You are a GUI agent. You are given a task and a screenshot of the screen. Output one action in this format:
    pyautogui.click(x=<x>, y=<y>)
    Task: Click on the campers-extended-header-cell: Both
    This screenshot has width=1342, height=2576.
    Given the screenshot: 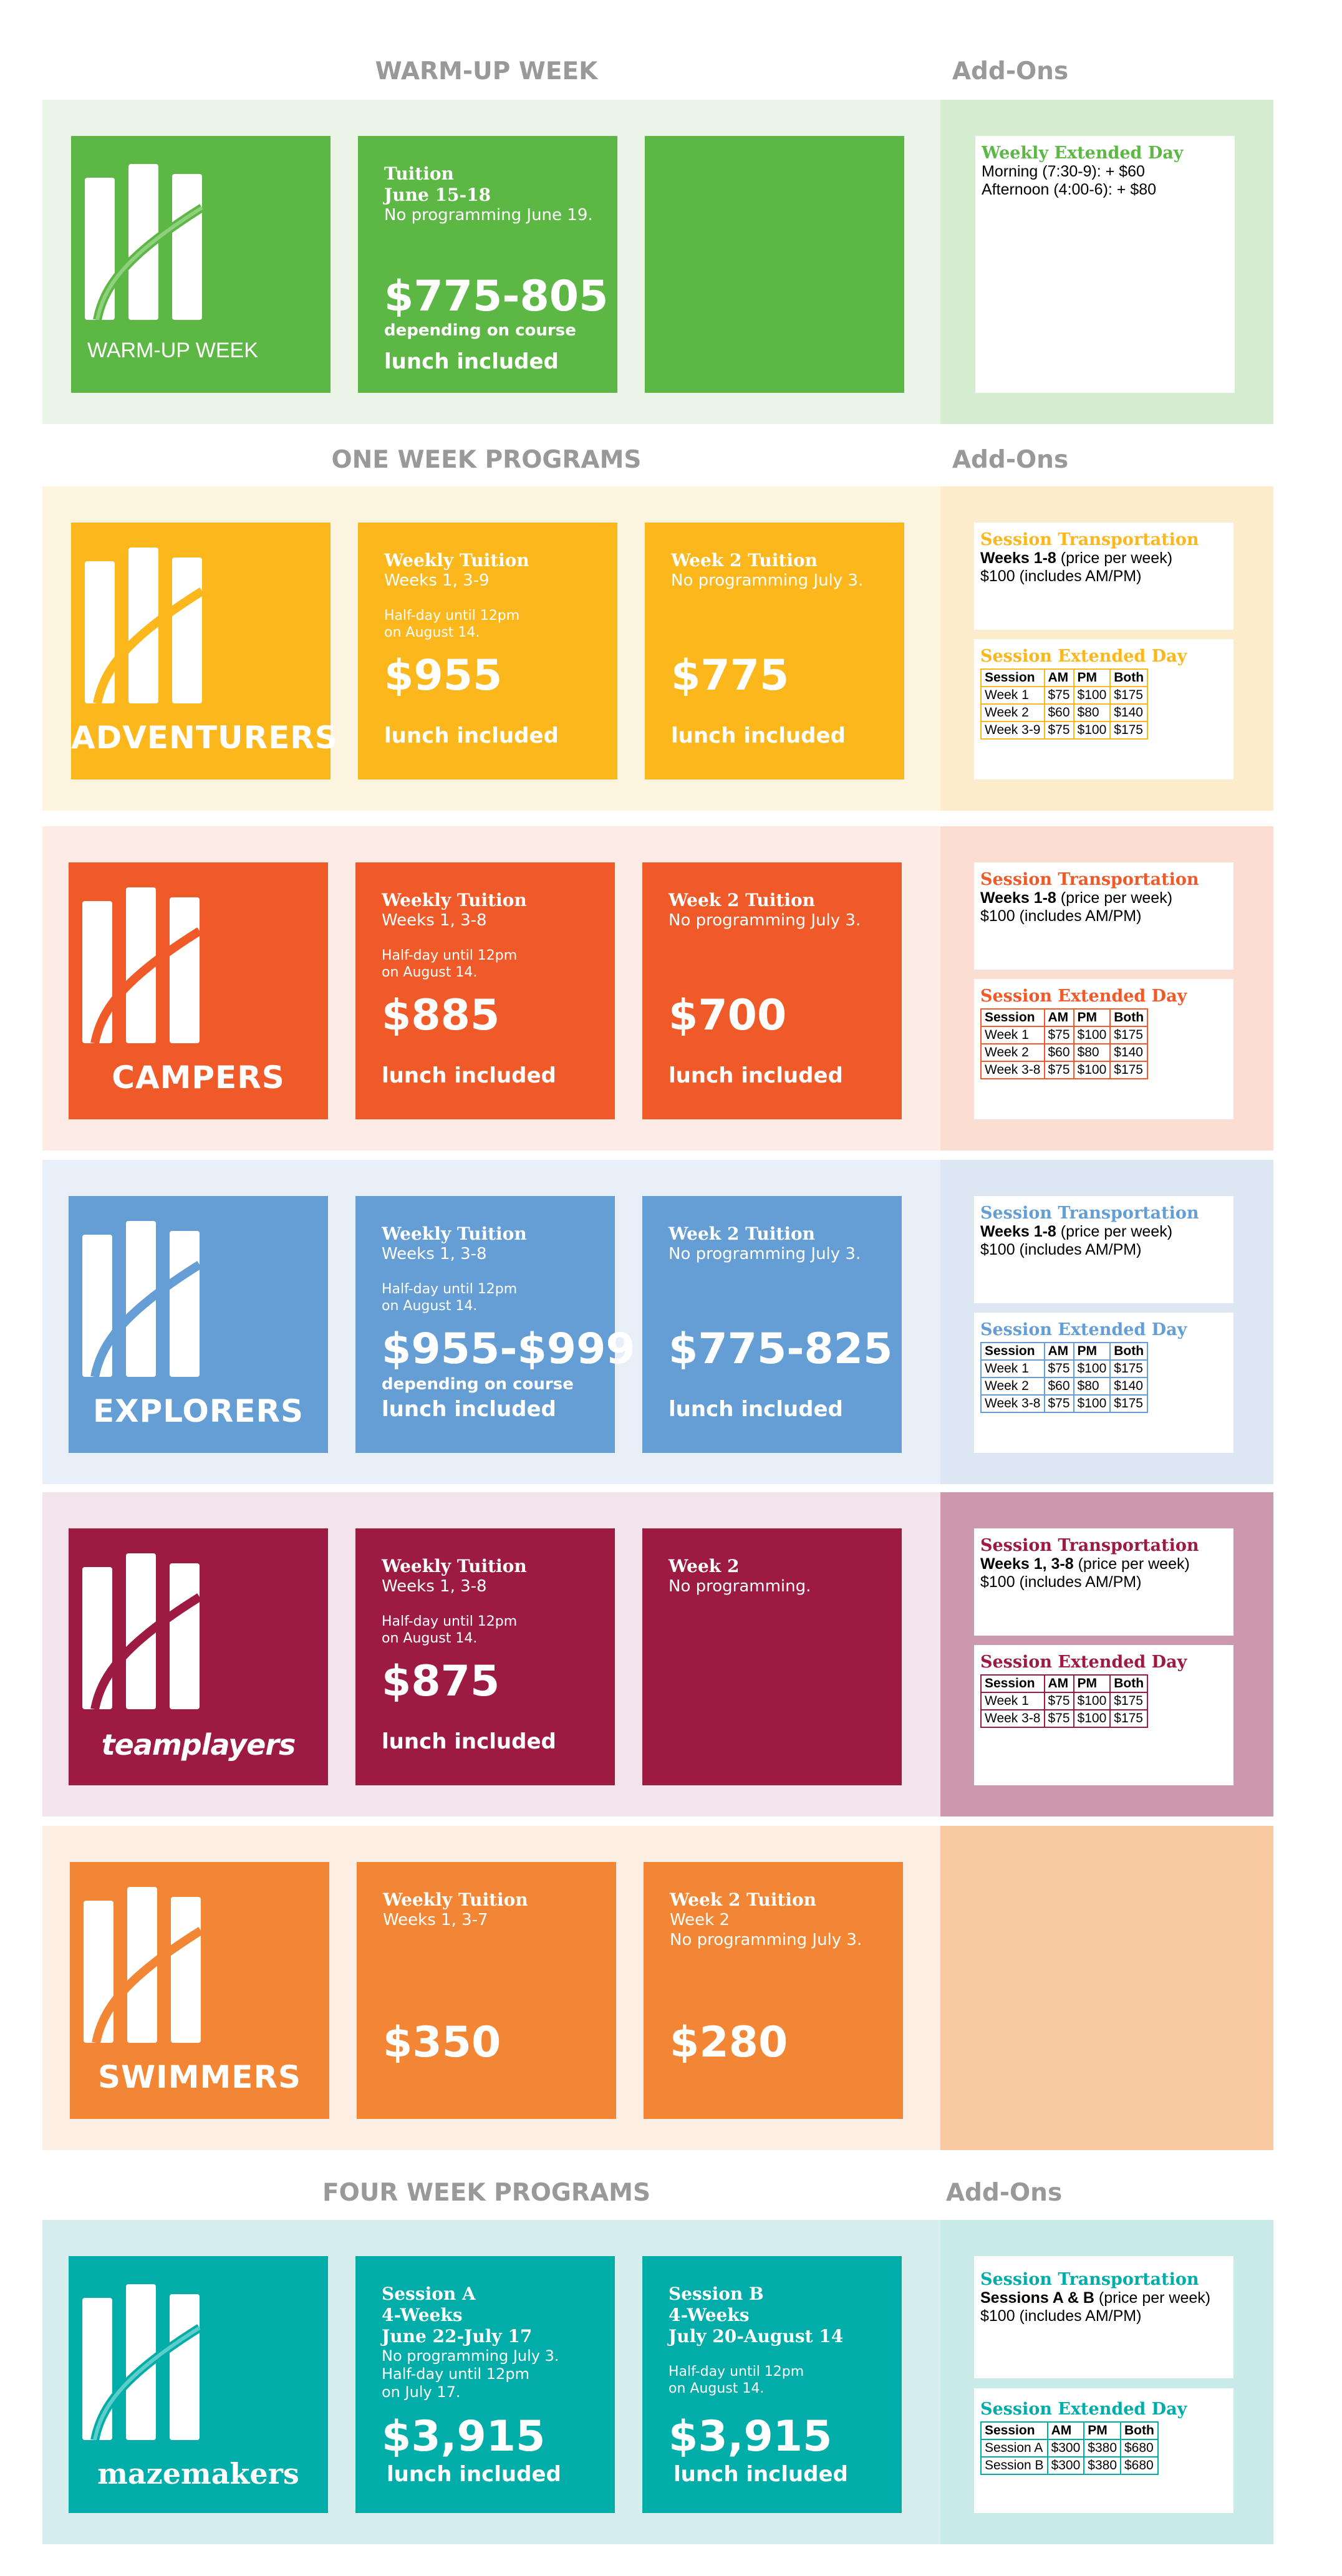 What is the action you would take?
    pyautogui.click(x=1129, y=1017)
    